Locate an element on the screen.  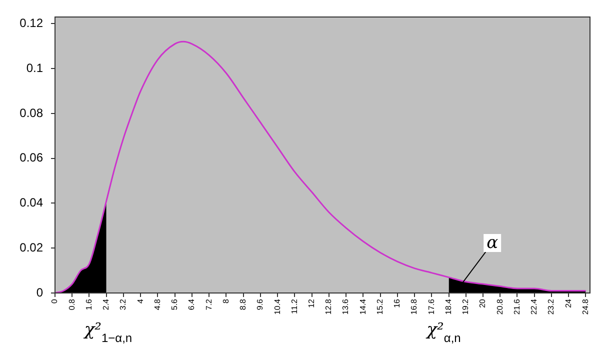
x-tick-label: 8.8 is located at coordinates (243, 304).